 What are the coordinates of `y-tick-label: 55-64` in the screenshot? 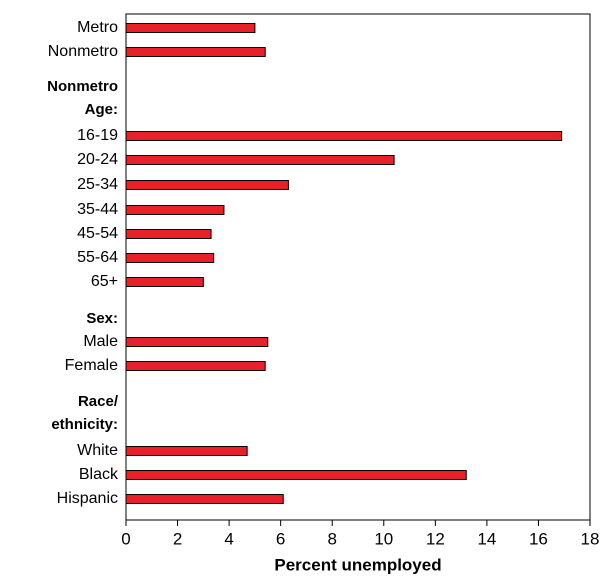 It's located at (97, 257).